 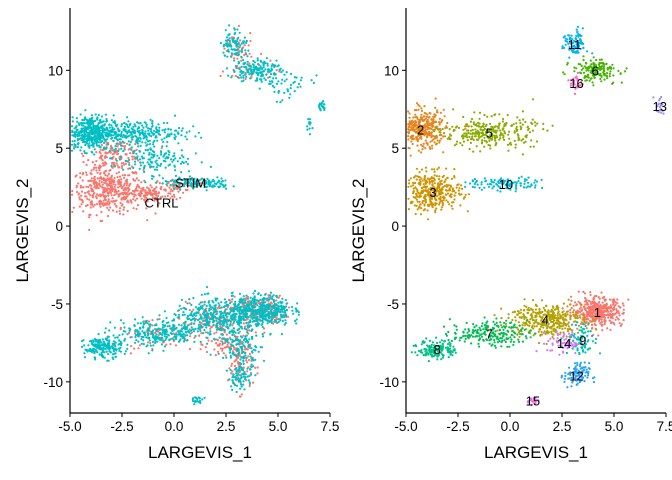 I want to click on x-axis-title: LARGEVIS_1, so click(x=200, y=452).